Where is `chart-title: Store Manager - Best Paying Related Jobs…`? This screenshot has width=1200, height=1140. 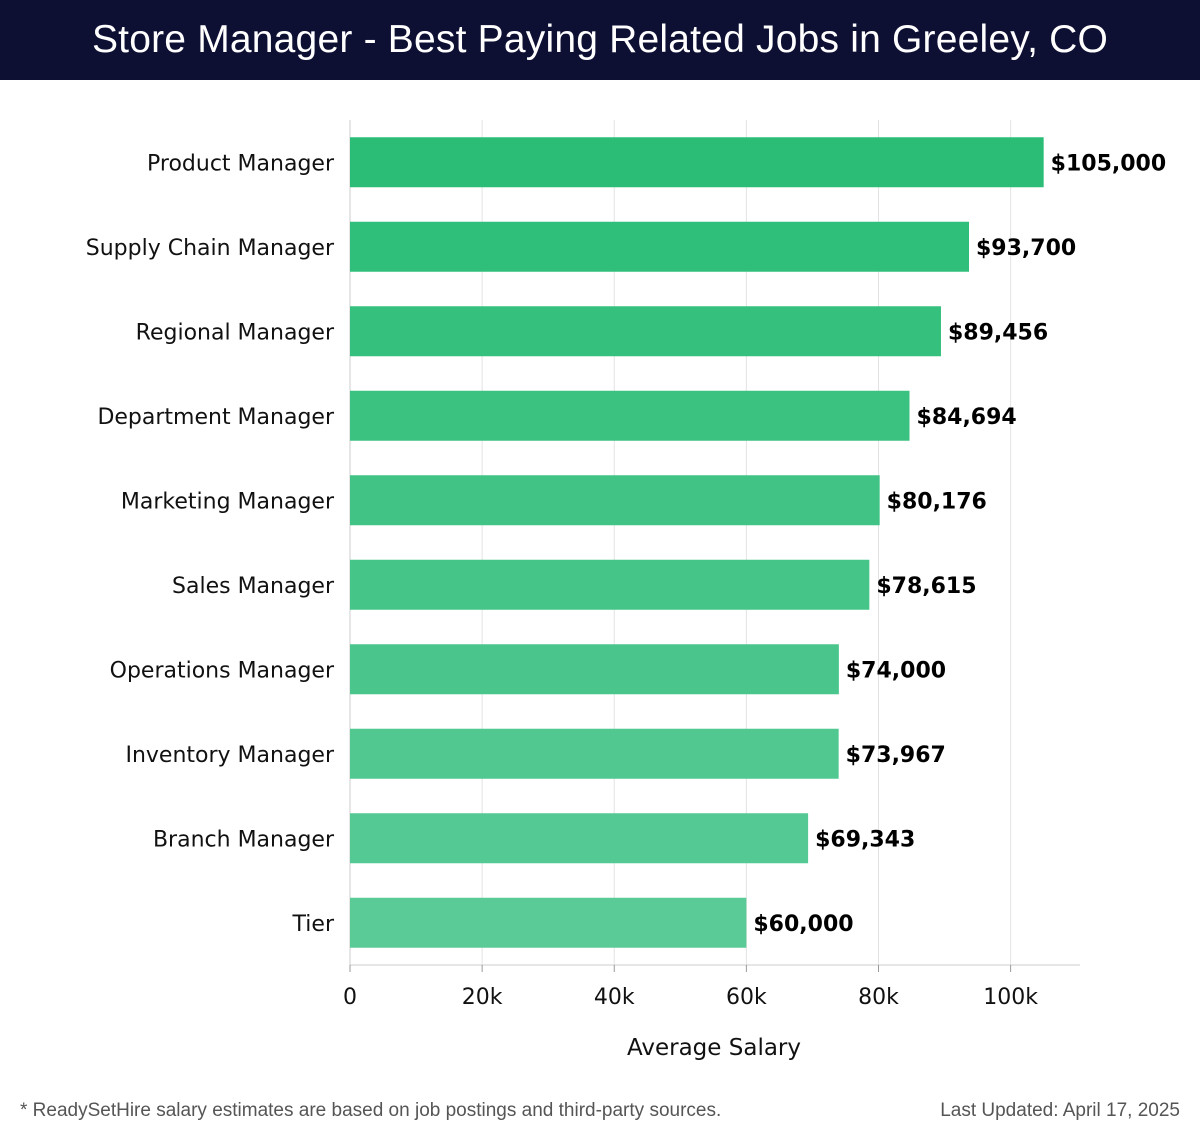 chart-title: Store Manager - Best Paying Related Jobs… is located at coordinates (600, 39).